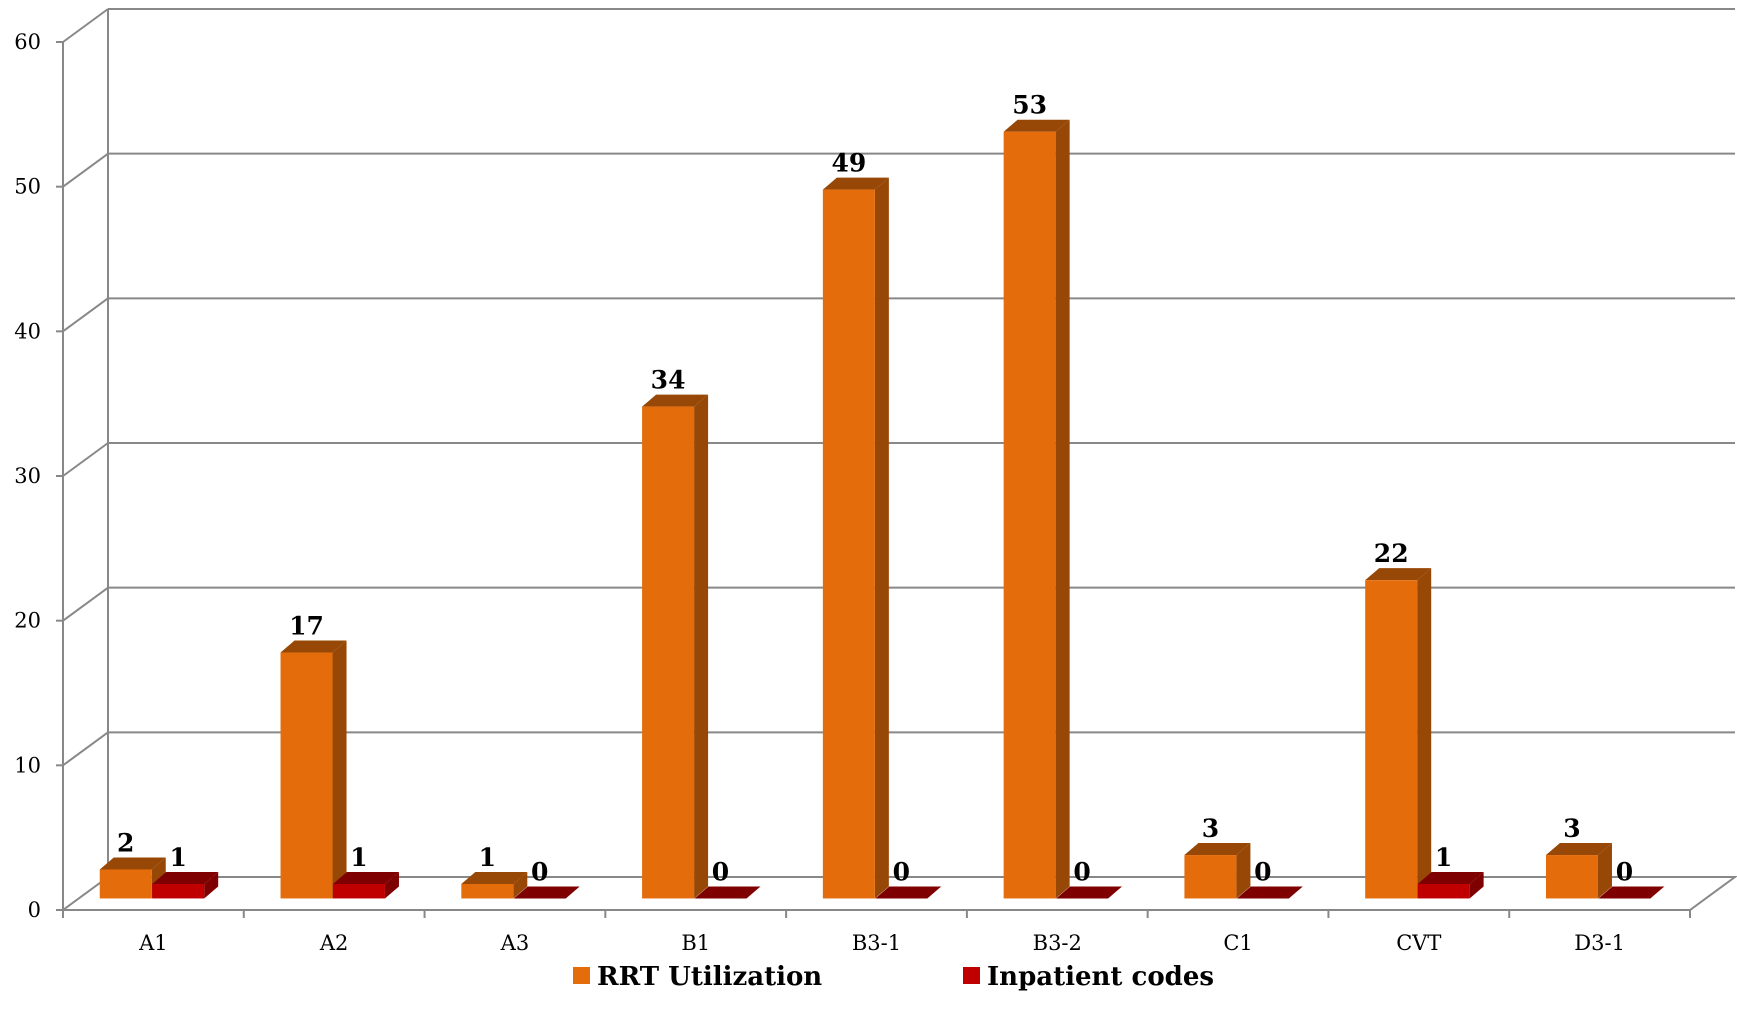 The image size is (1737, 1022). What do you see at coordinates (34, 910) in the screenshot?
I see `y-tick-label: 0` at bounding box center [34, 910].